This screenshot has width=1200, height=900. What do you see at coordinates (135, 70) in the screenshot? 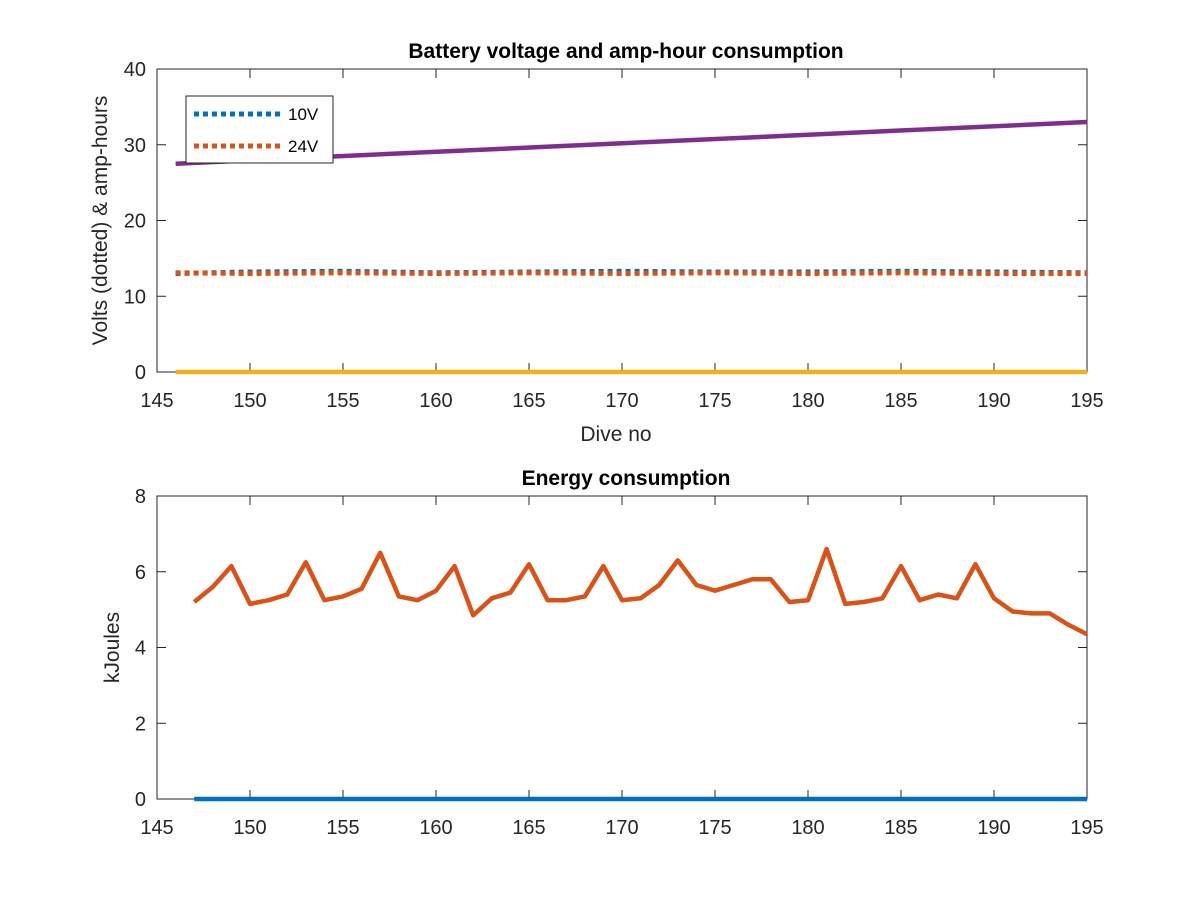
I see `y-tick-label: 40` at bounding box center [135, 70].